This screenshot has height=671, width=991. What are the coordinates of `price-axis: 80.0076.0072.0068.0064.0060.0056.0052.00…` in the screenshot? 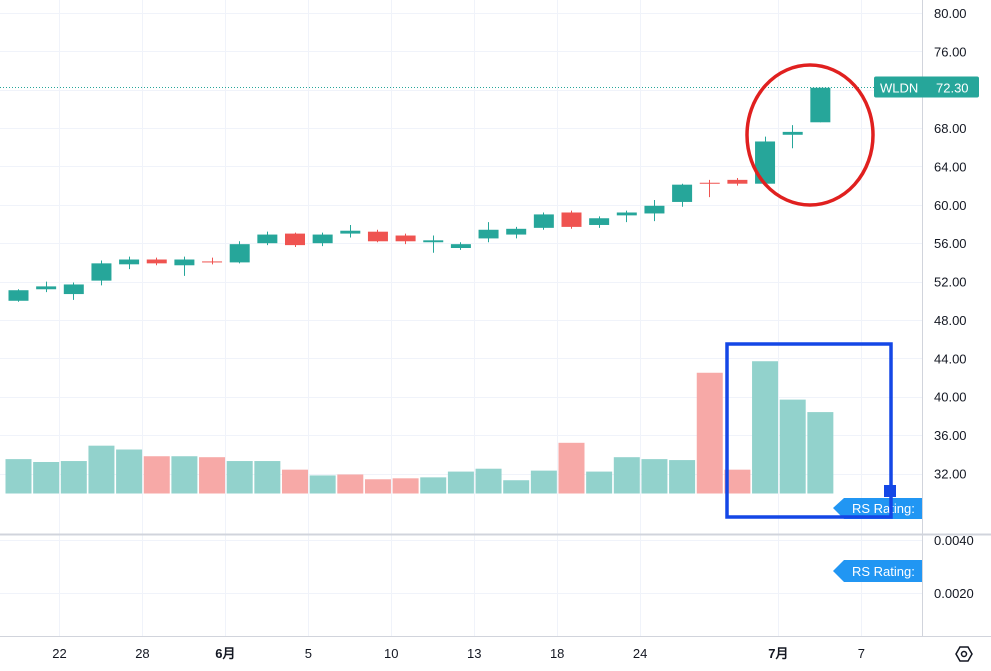 It's located at (950, 244).